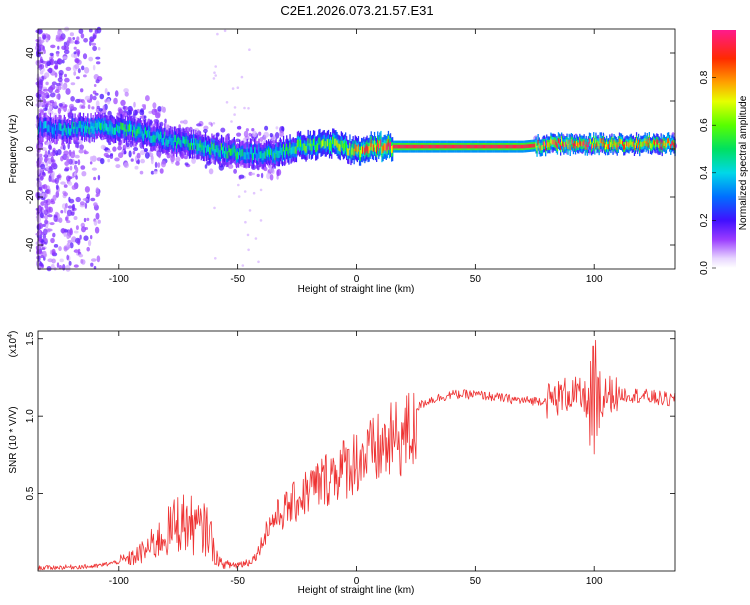  What do you see at coordinates (119, 279) in the screenshot?
I see `spectrogram-x-tick-label: -100` at bounding box center [119, 279].